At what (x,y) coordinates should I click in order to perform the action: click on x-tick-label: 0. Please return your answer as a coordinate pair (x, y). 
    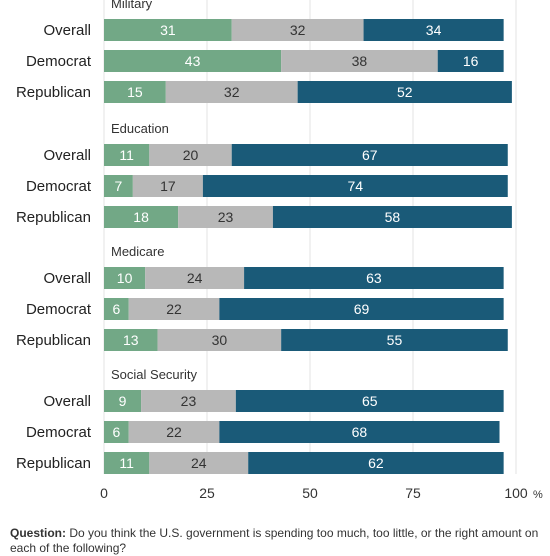
    Looking at the image, I should click on (104, 493).